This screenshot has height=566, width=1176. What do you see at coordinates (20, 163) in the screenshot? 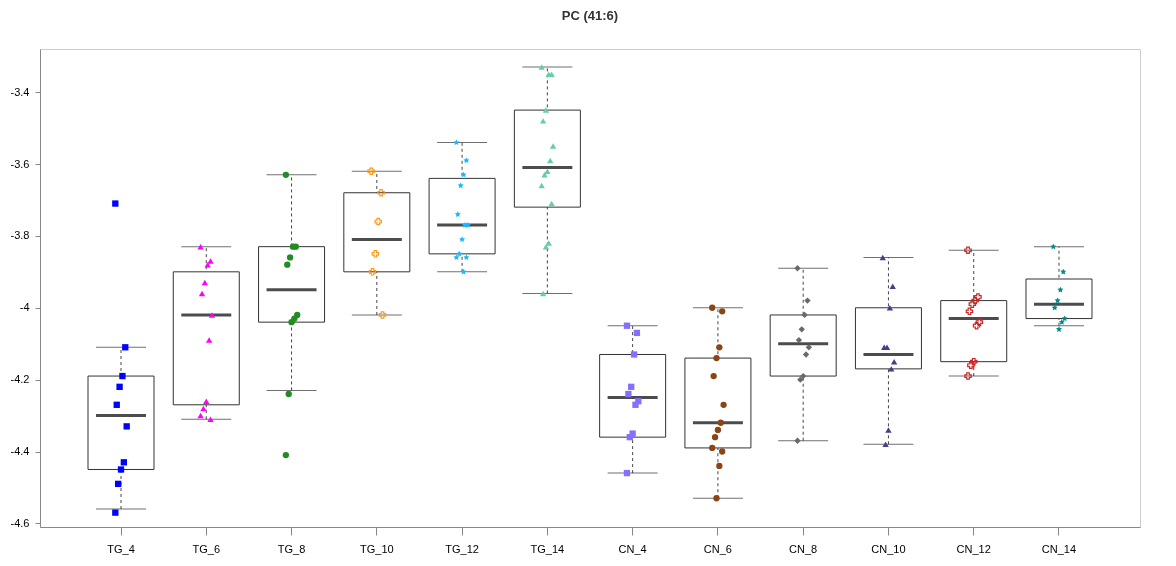
I see `y-tick-label: -3.6` at bounding box center [20, 163].